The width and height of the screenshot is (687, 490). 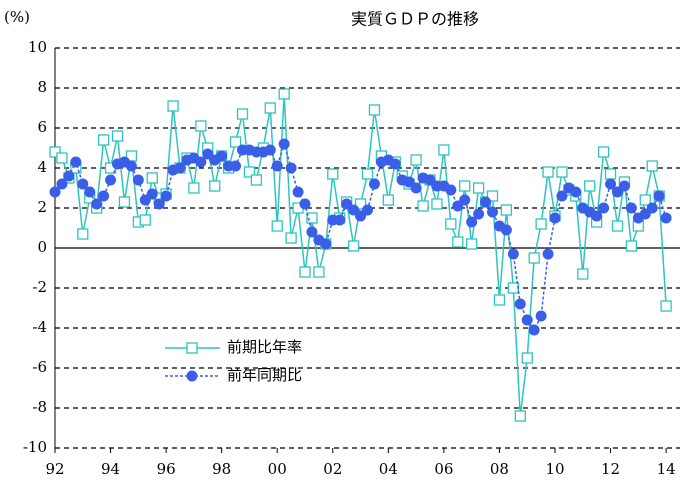 I want to click on chart-title: 実質ＧＤＰの推移, so click(x=415, y=19).